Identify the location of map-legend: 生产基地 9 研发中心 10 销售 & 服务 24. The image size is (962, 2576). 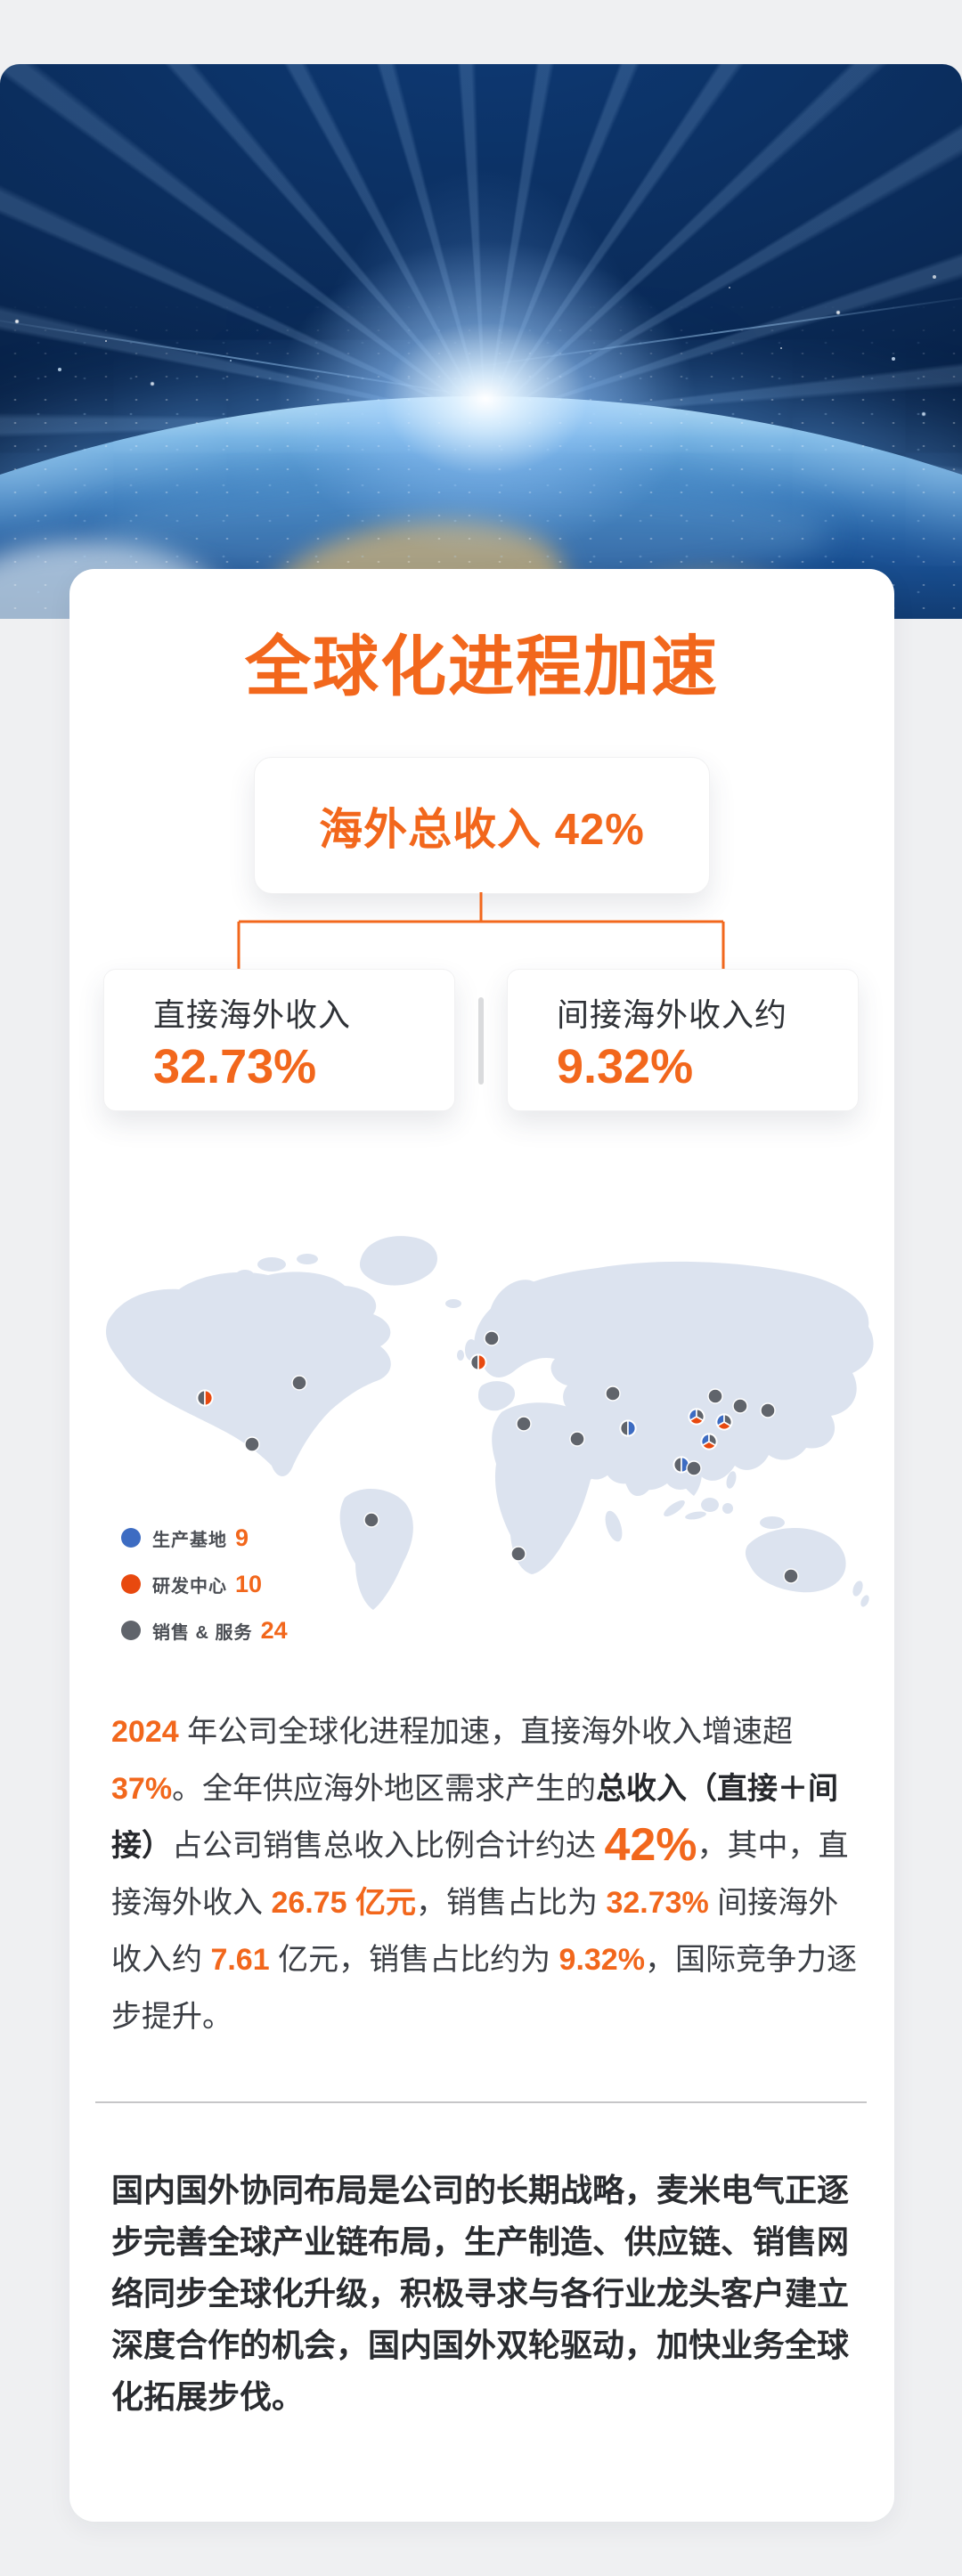
(205, 1584).